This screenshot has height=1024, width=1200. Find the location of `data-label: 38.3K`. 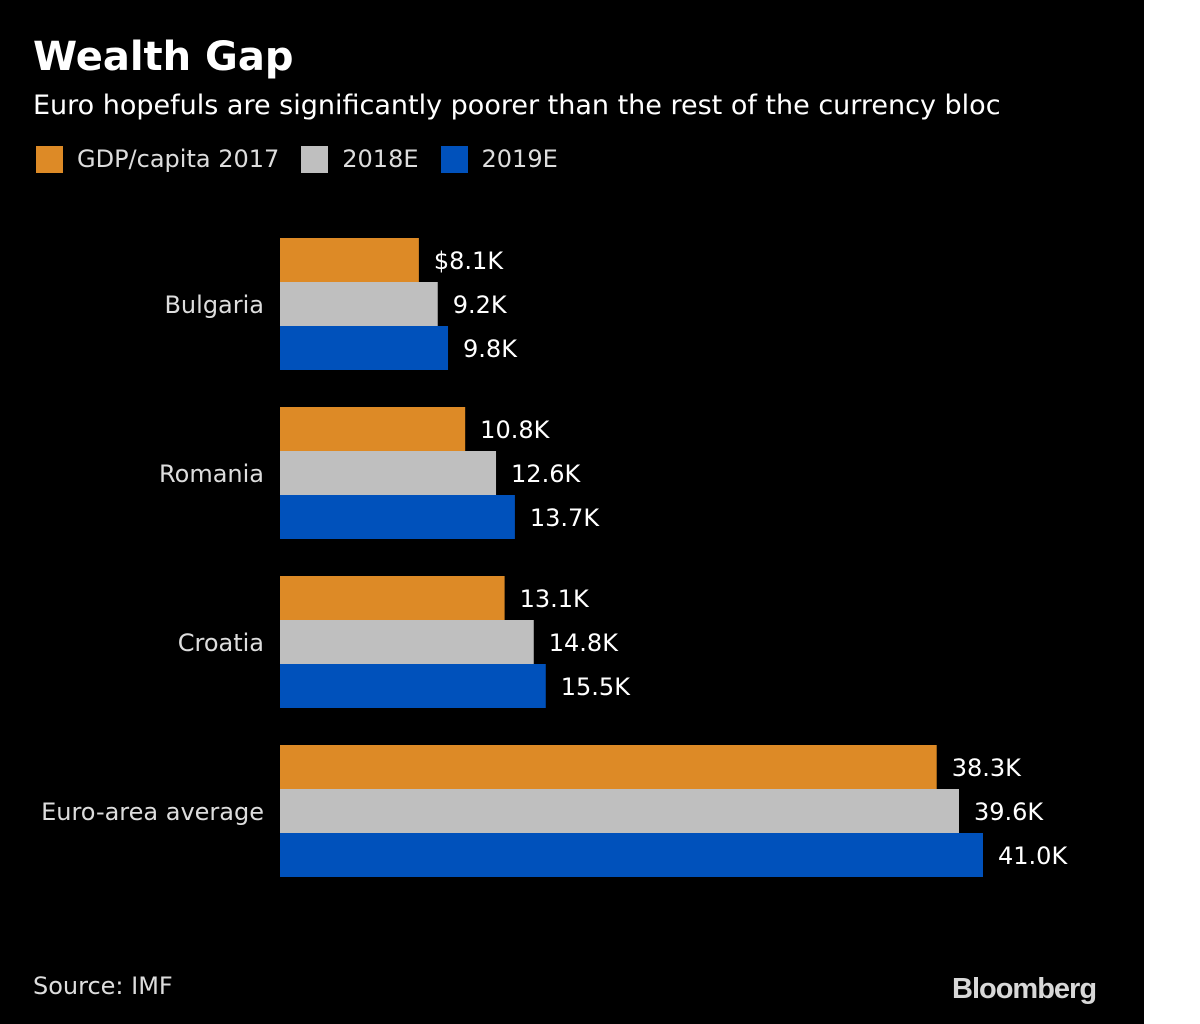

data-label: 38.3K is located at coordinates (987, 768).